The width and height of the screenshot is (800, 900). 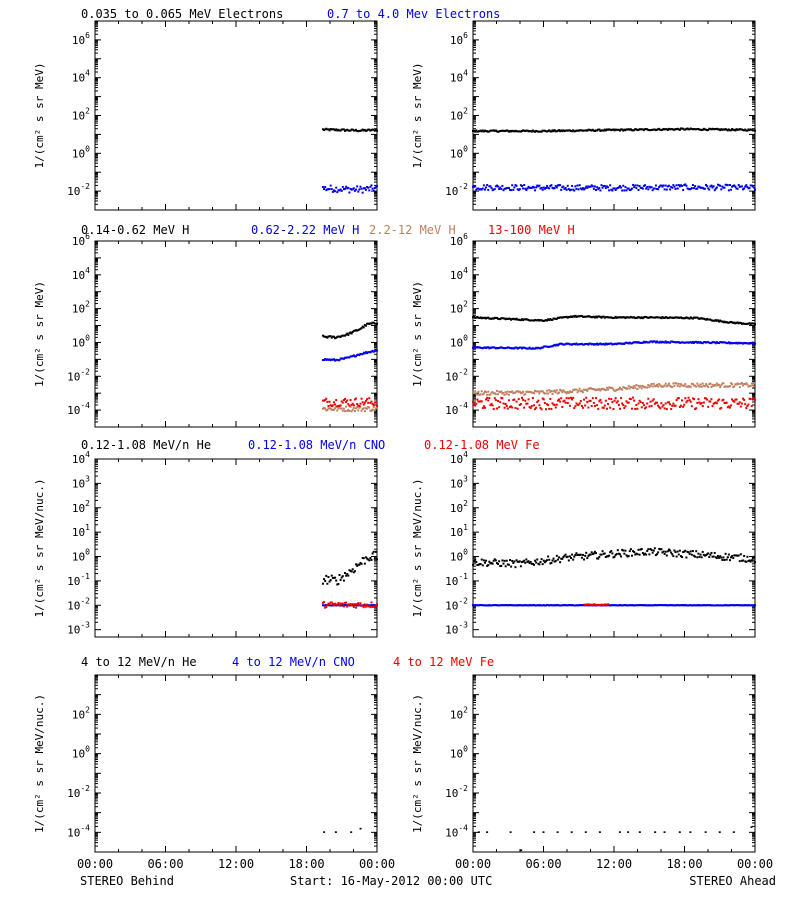 What do you see at coordinates (615, 839) in the screenshot?
I see `series-4-to-12-mev-n-he` at bounding box center [615, 839].